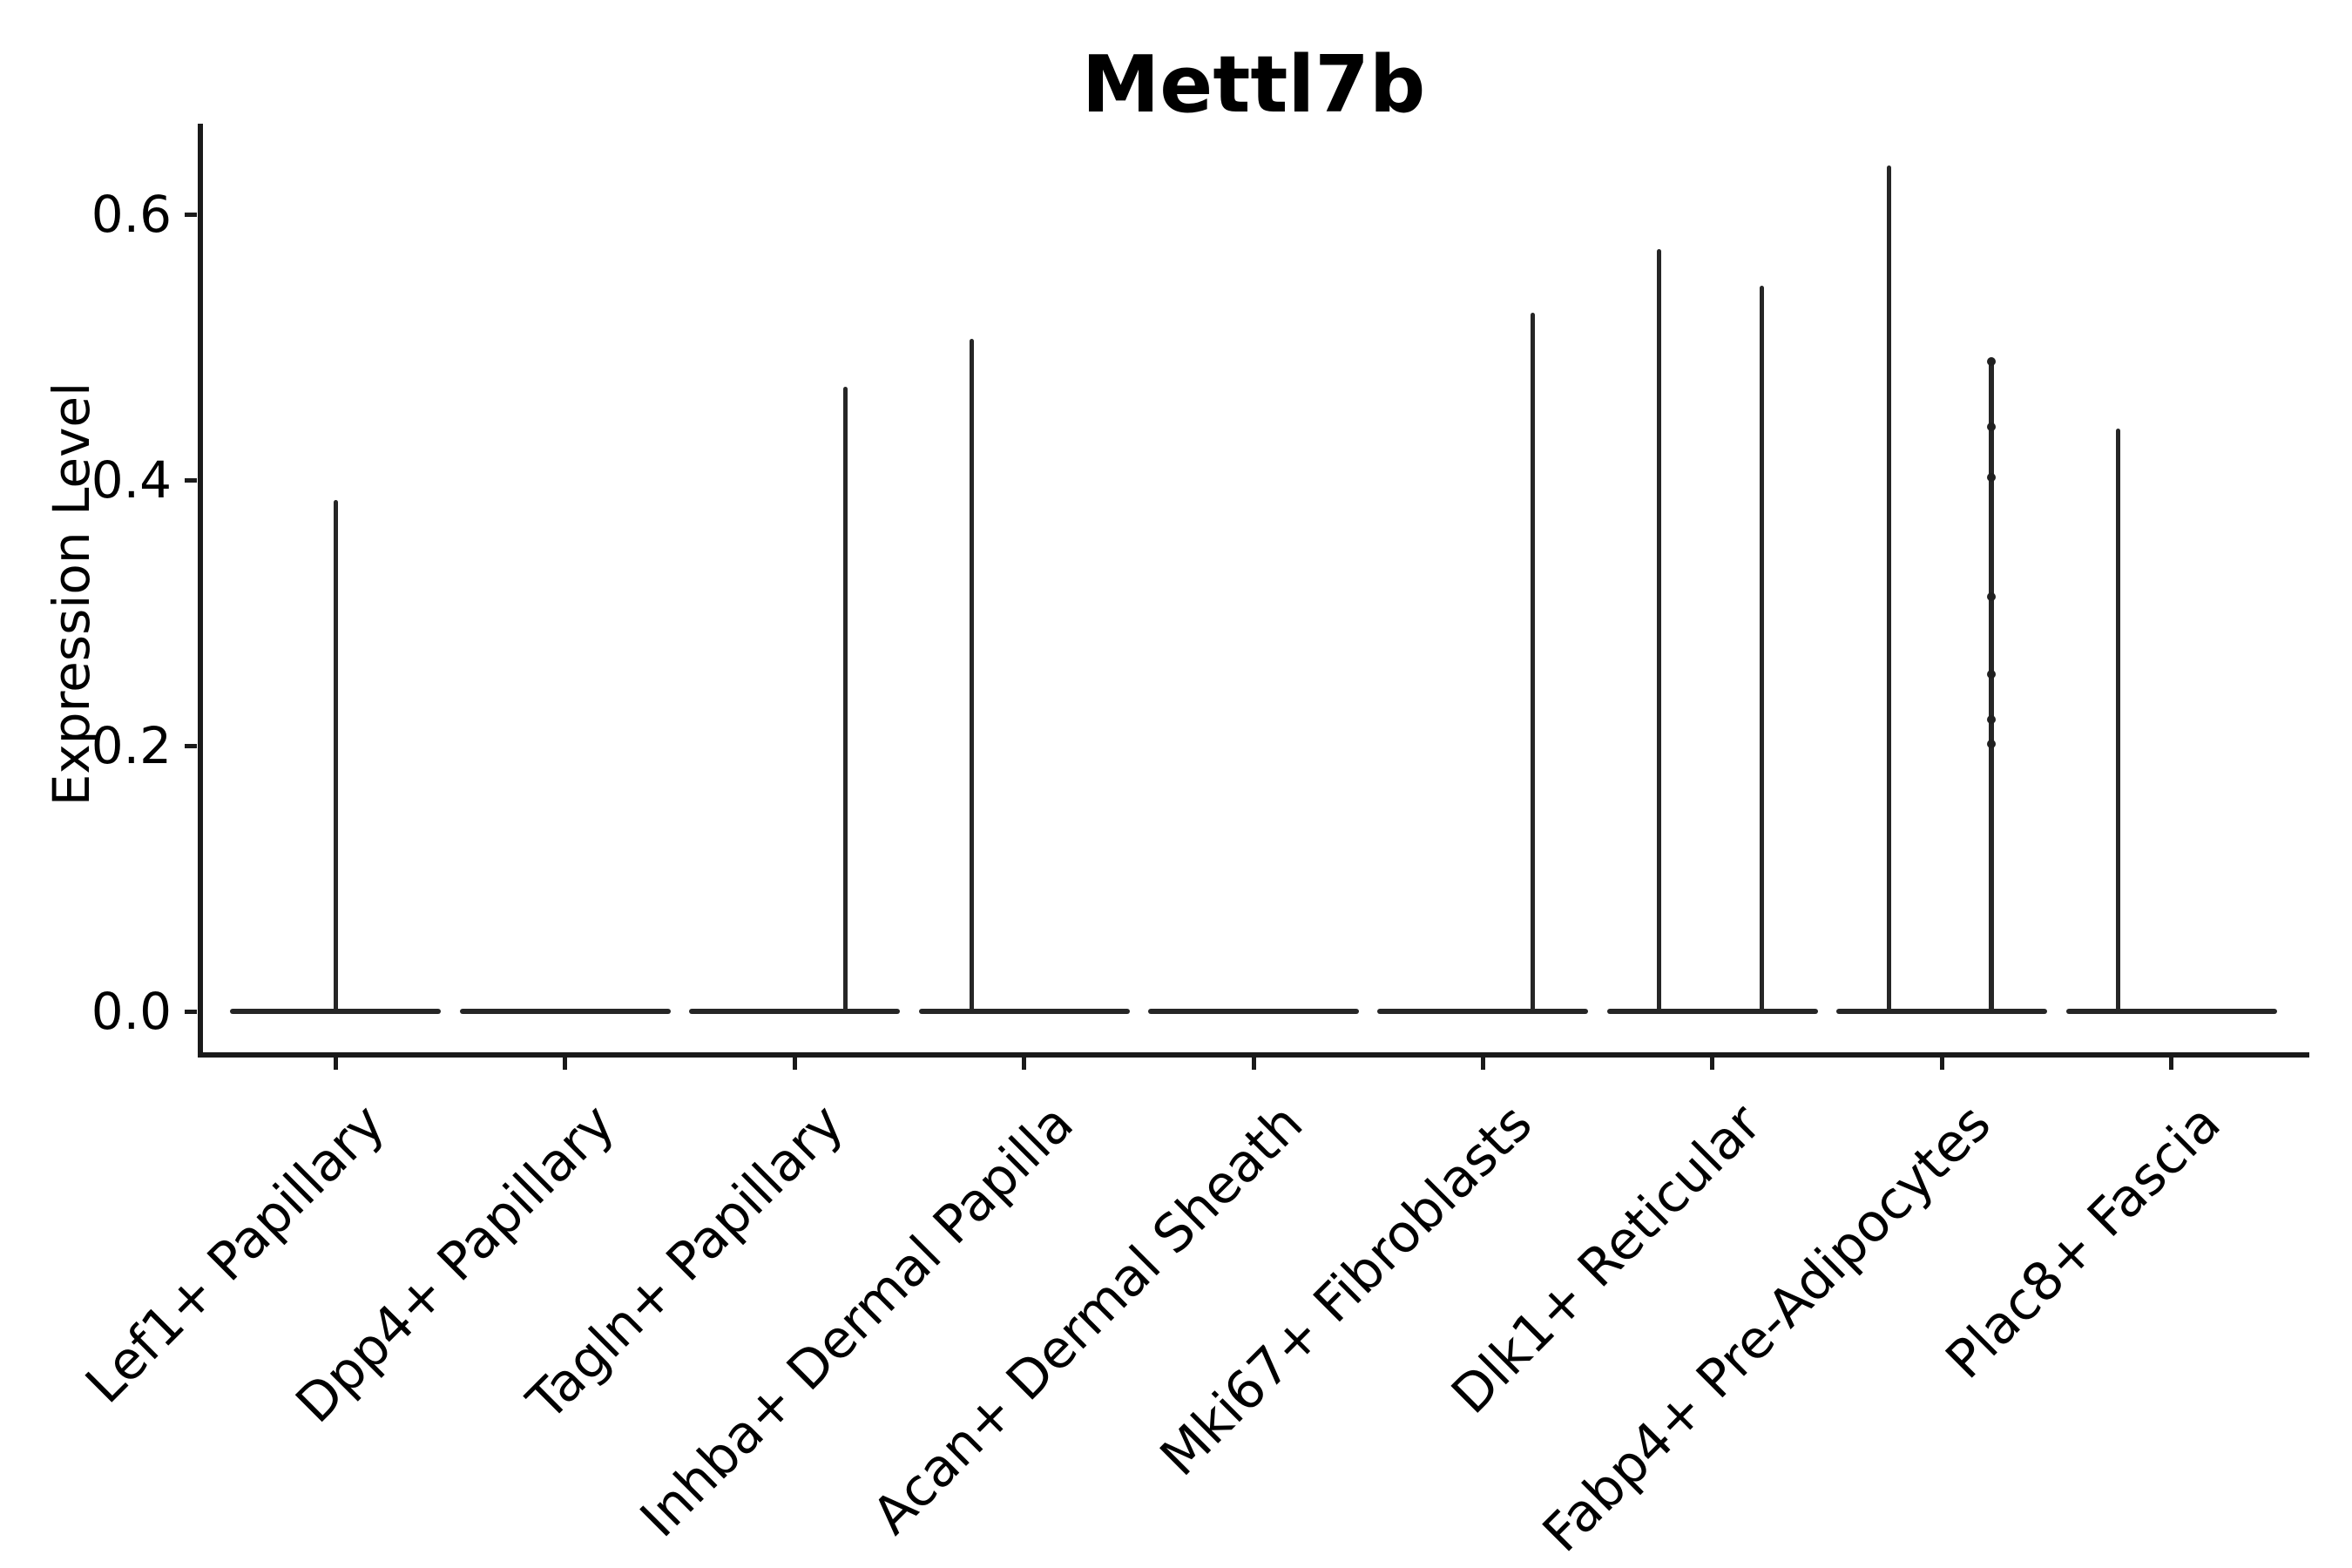 This screenshot has height=1568, width=2352. What do you see at coordinates (200, 591) in the screenshot?
I see `y-axis-spine` at bounding box center [200, 591].